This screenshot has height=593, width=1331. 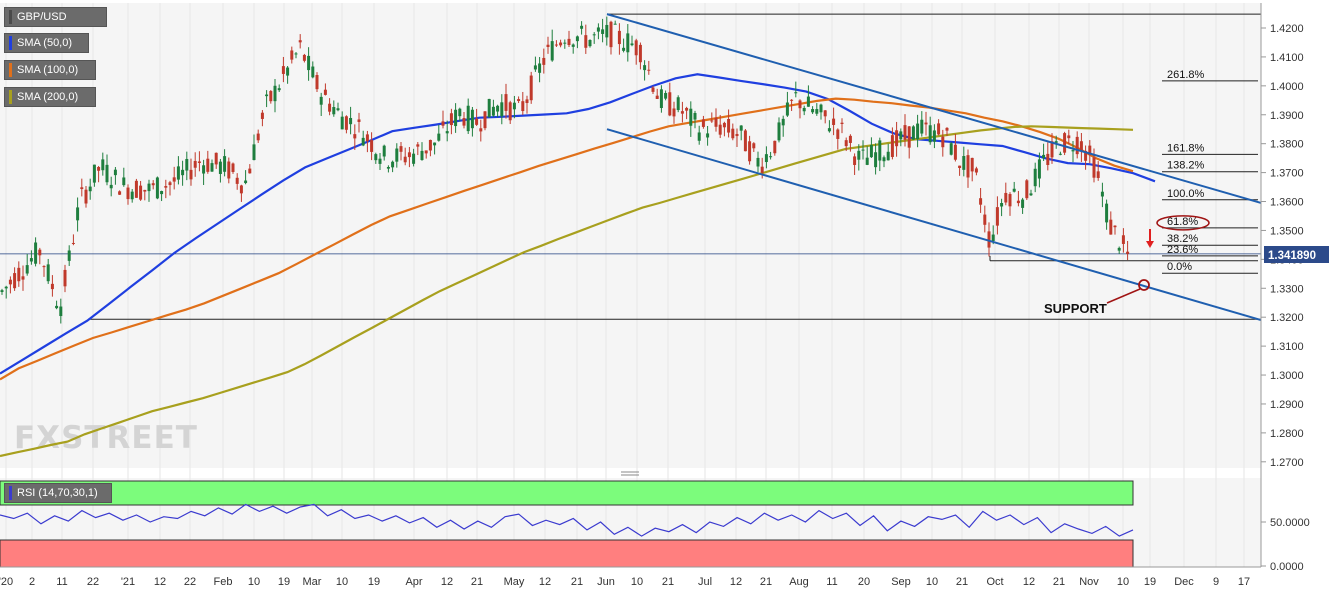 I want to click on x-tick-label: Nov, so click(x=1089, y=582).